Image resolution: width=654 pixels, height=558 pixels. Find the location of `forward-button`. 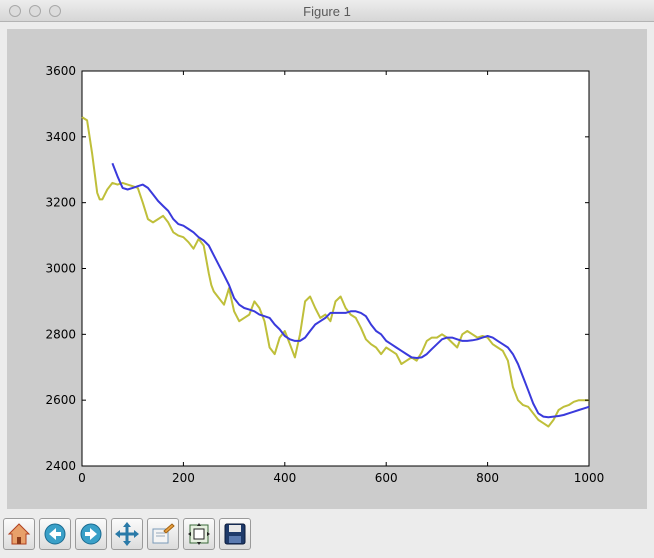

forward-button is located at coordinates (91, 534).